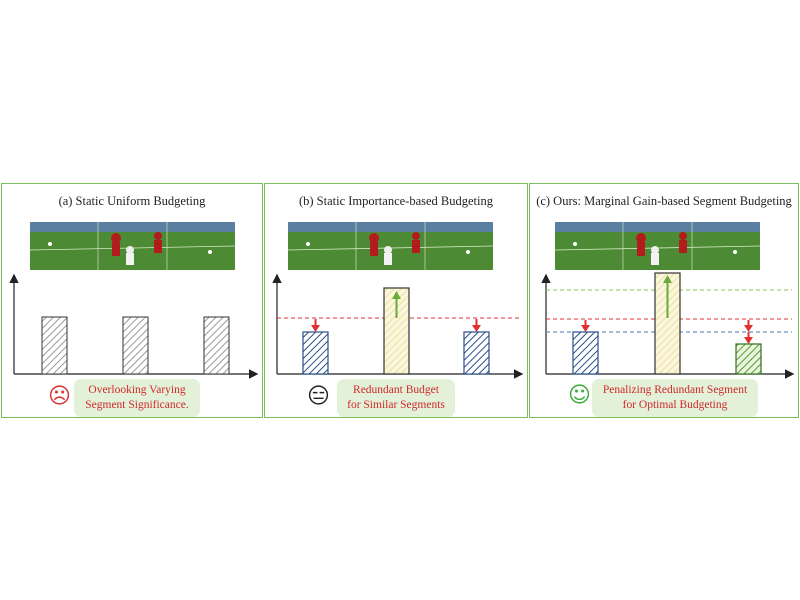  What do you see at coordinates (396, 201) in the screenshot?
I see `panel-title: (b) Static Importance-based Budgeting` at bounding box center [396, 201].